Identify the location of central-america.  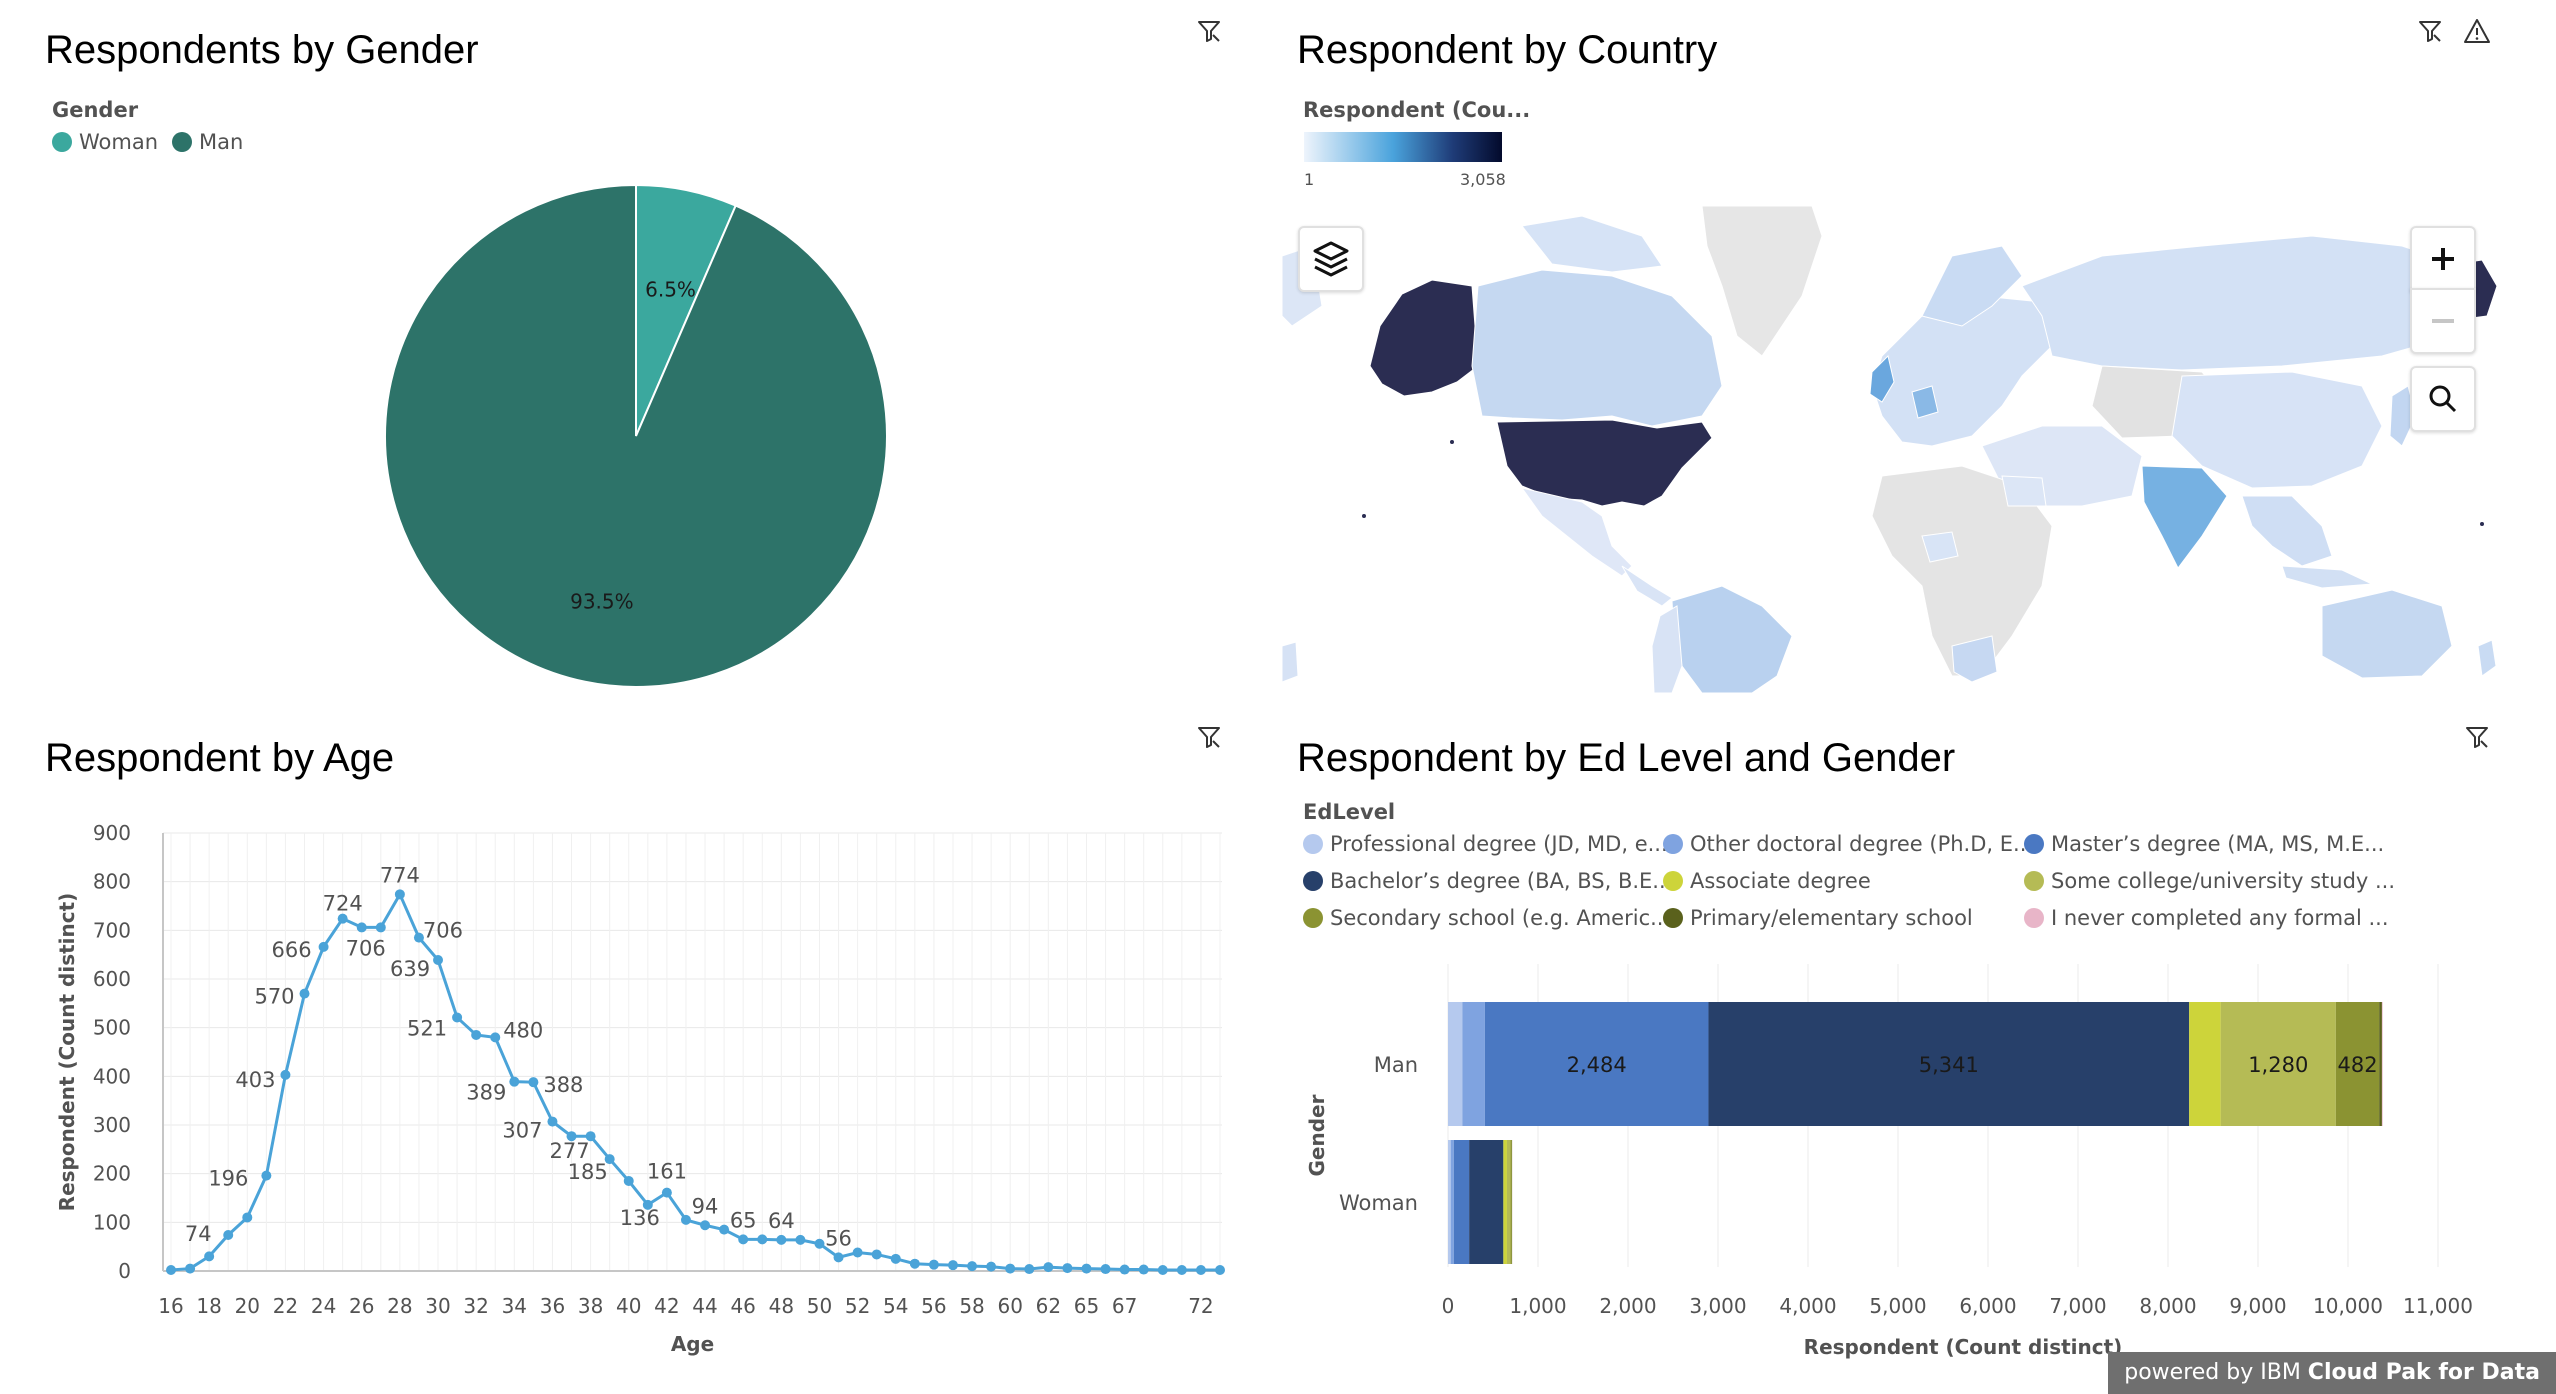
(1647, 586).